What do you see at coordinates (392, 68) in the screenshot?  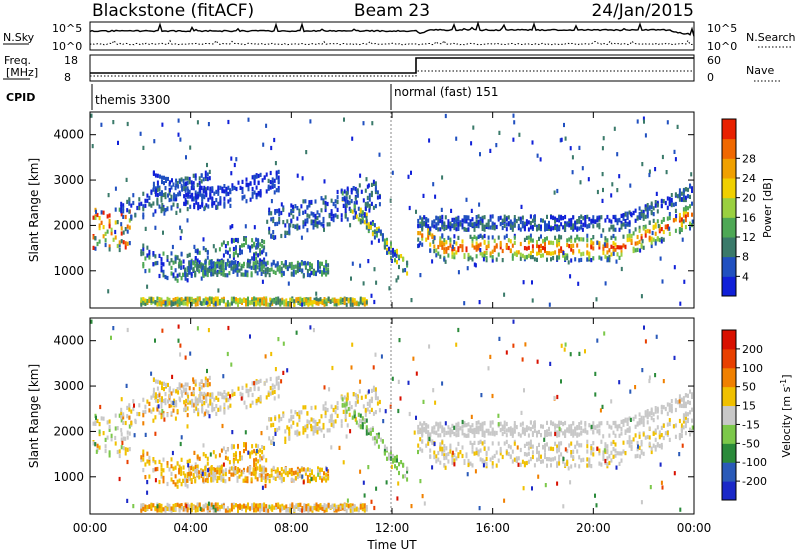 I see `freq-panel-frame` at bounding box center [392, 68].